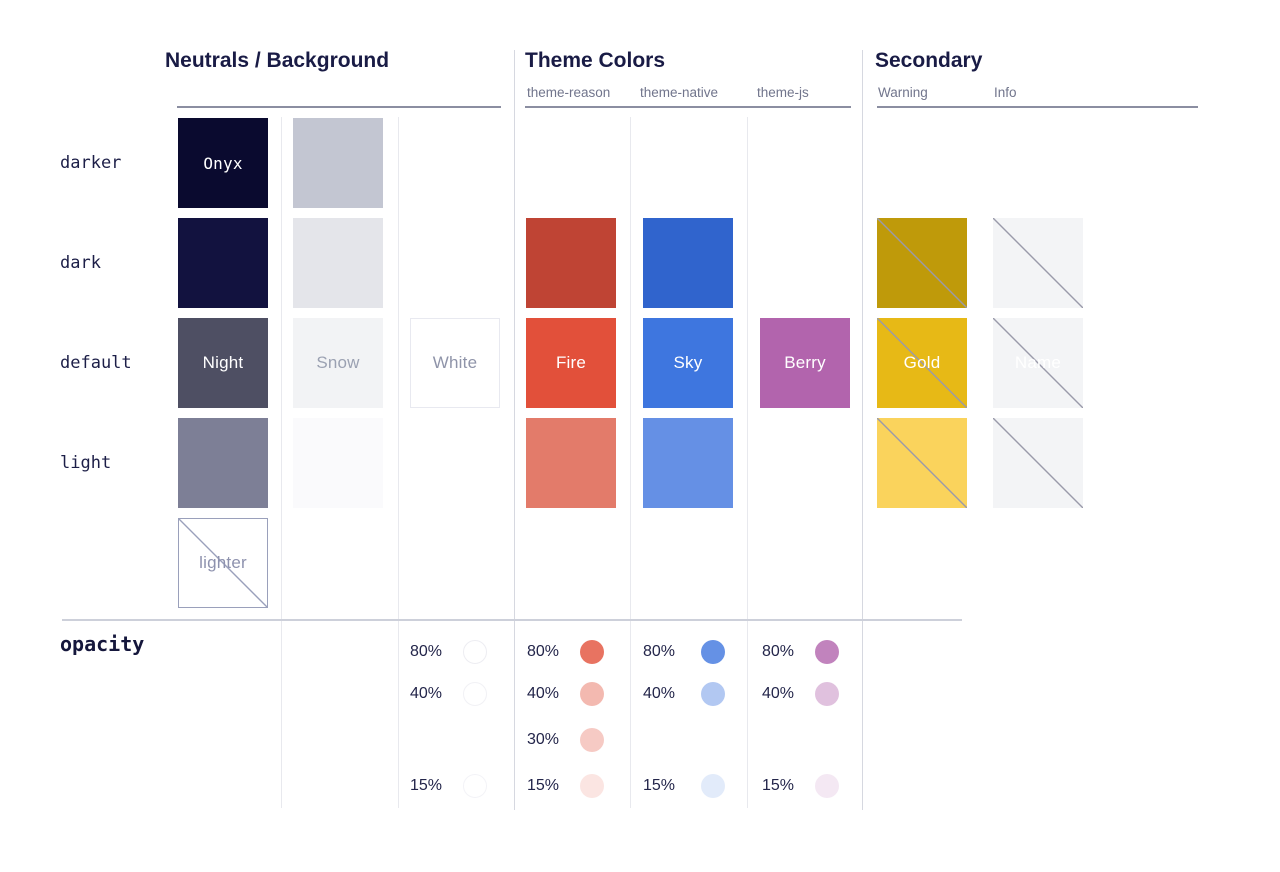  I want to click on opacity-label-berry-40: 40%, so click(778, 693).